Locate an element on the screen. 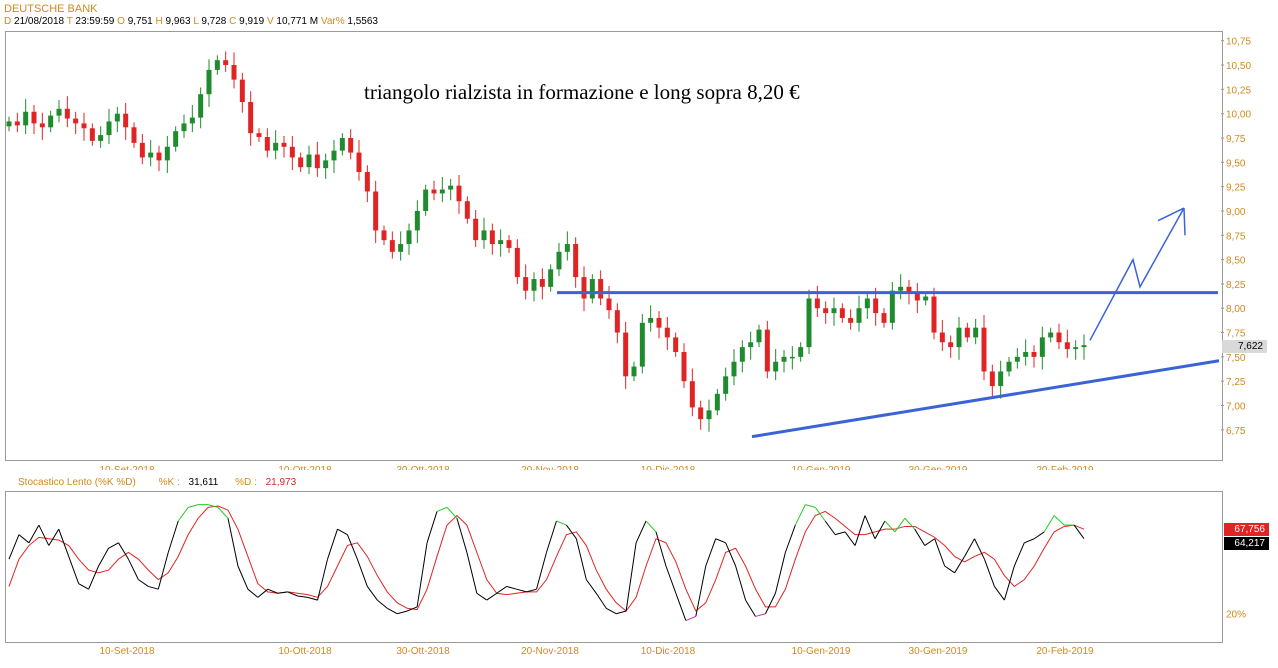 The height and width of the screenshot is (668, 1278). date-value: 21/08/2018 is located at coordinates (39, 21).